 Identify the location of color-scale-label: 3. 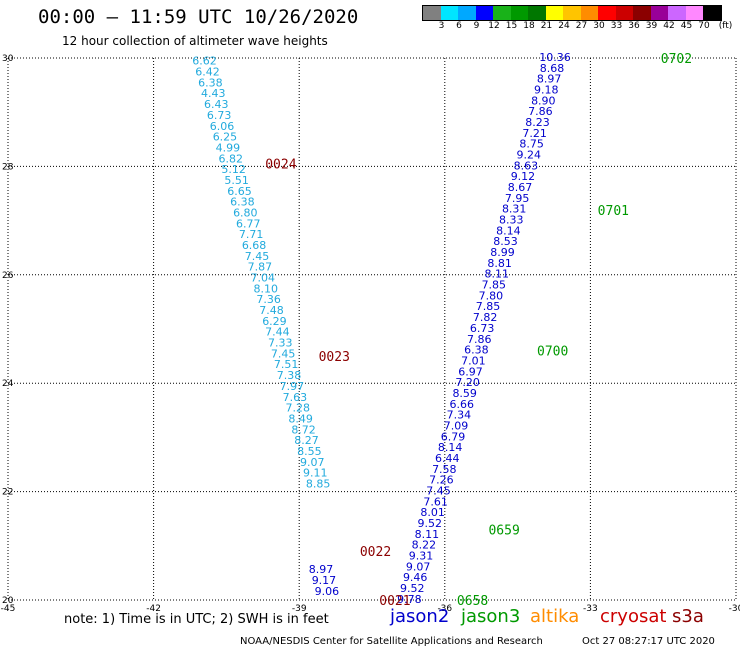
(441, 26).